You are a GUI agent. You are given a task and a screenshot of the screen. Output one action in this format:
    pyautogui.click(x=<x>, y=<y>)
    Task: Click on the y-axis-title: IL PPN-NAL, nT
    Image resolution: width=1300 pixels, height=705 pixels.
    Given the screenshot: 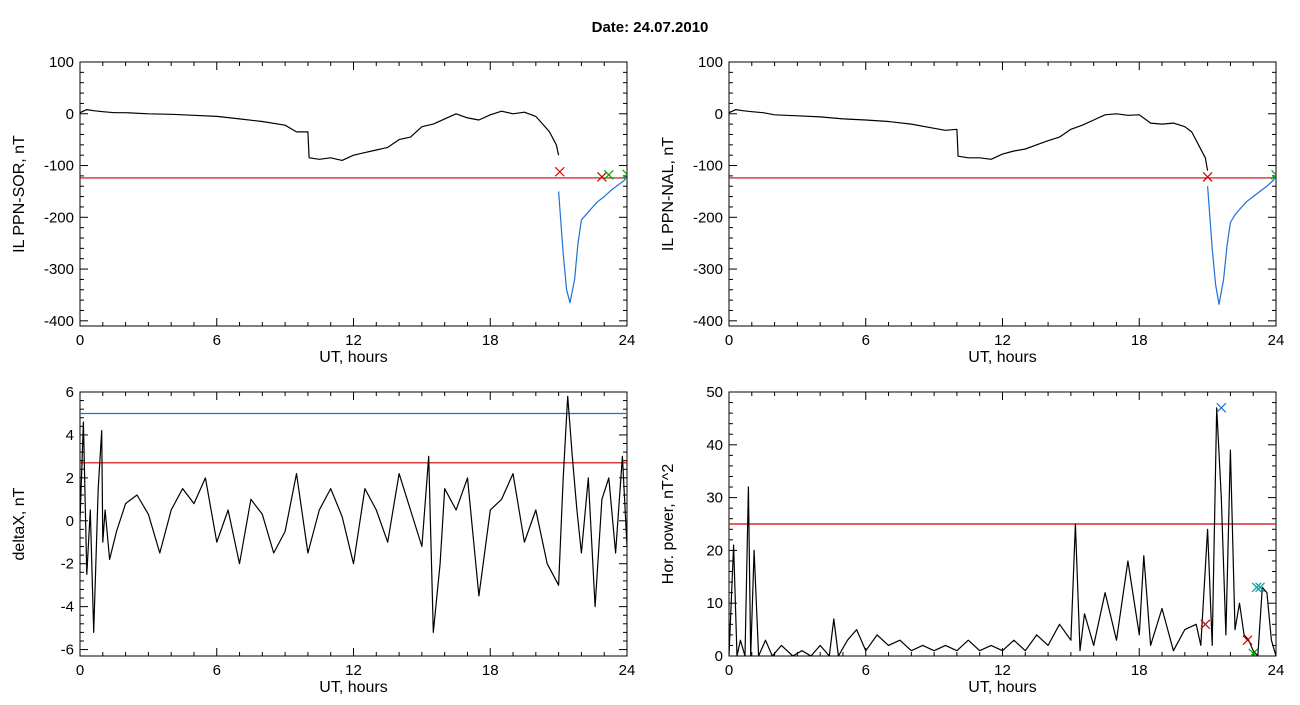 What is the action you would take?
    pyautogui.click(x=668, y=194)
    